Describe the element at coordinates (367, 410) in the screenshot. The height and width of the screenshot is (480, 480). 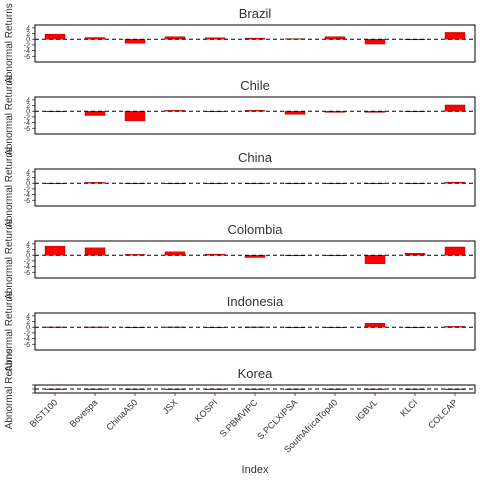
I see `x-tick-label: IGBVL` at that location.